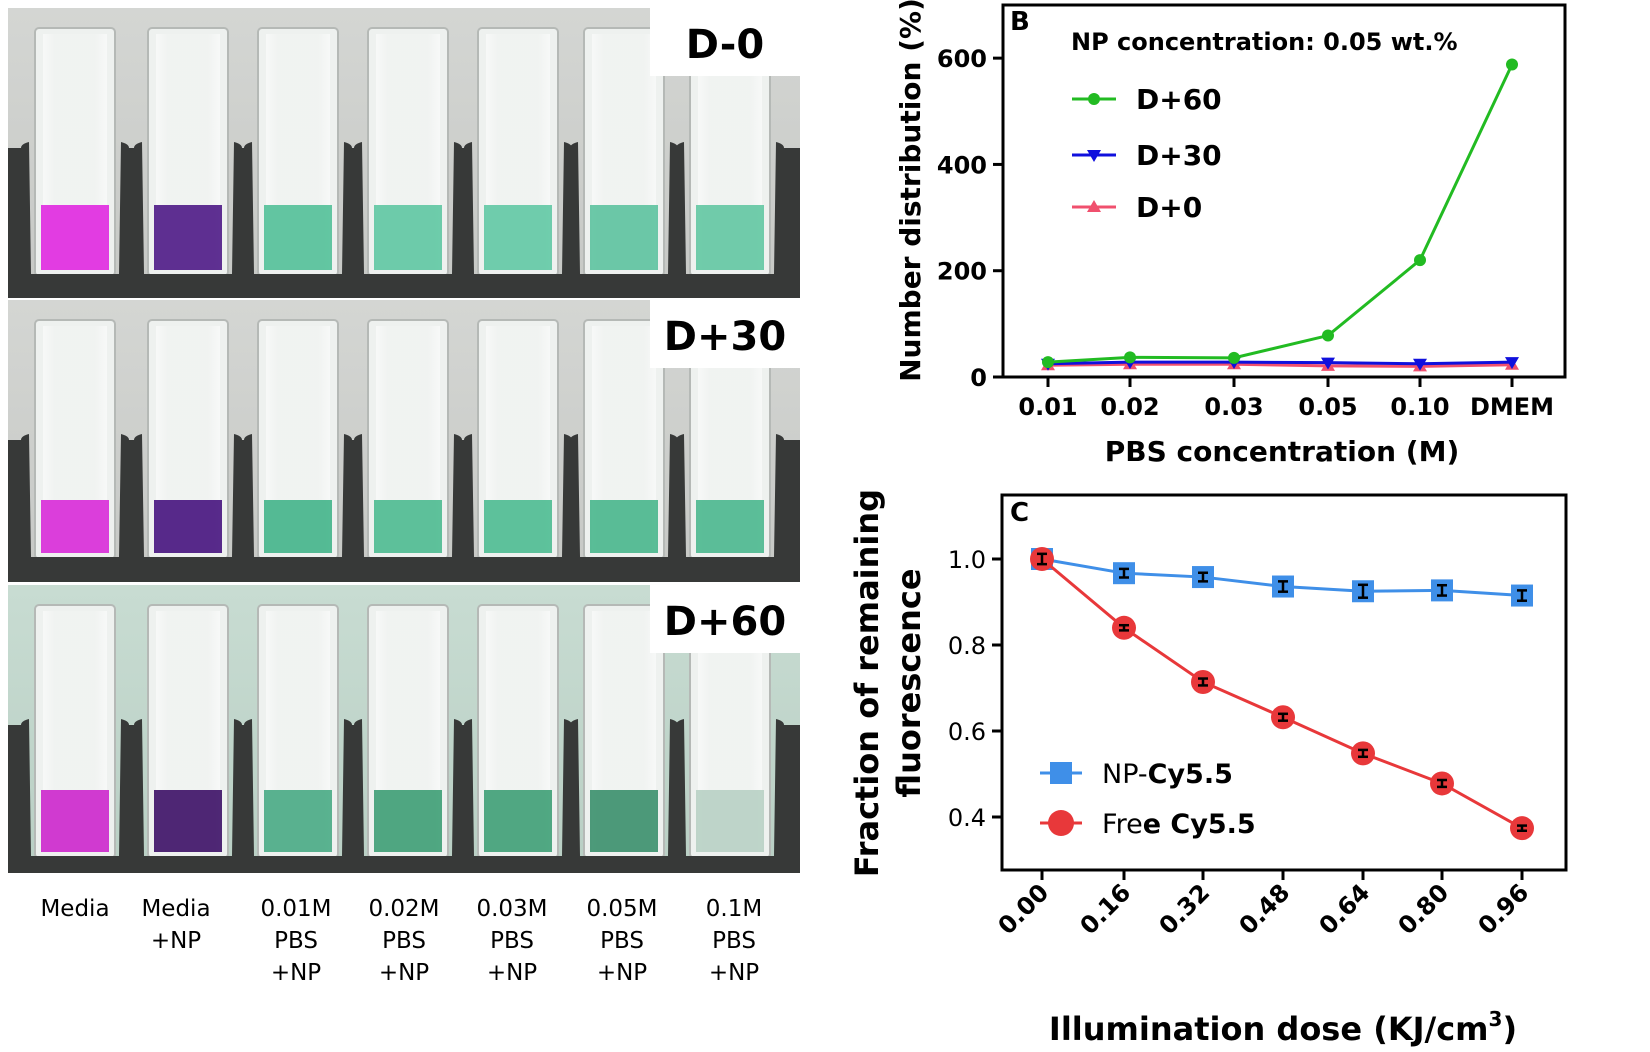  I want to click on row-label-box: D-0, so click(725, 42).